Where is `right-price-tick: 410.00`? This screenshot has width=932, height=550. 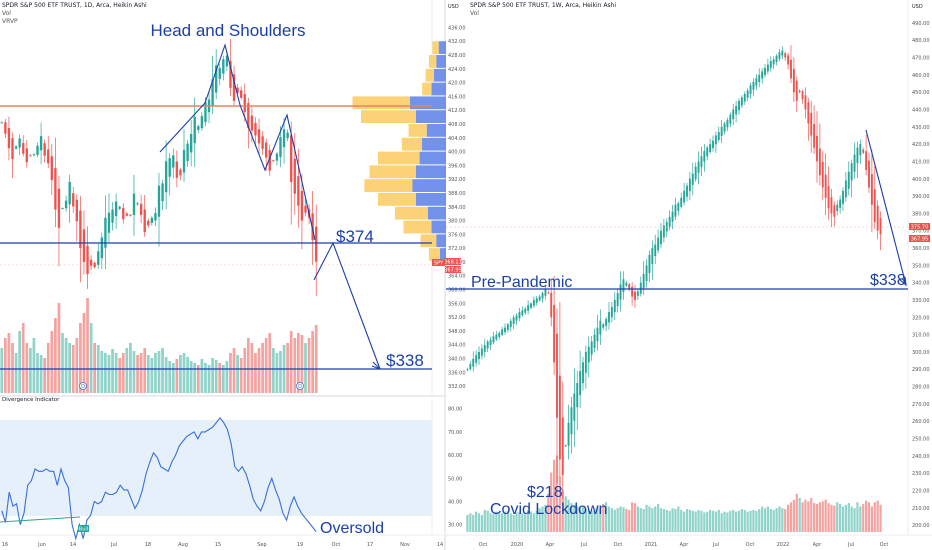 right-price-tick: 410.00 is located at coordinates (921, 162).